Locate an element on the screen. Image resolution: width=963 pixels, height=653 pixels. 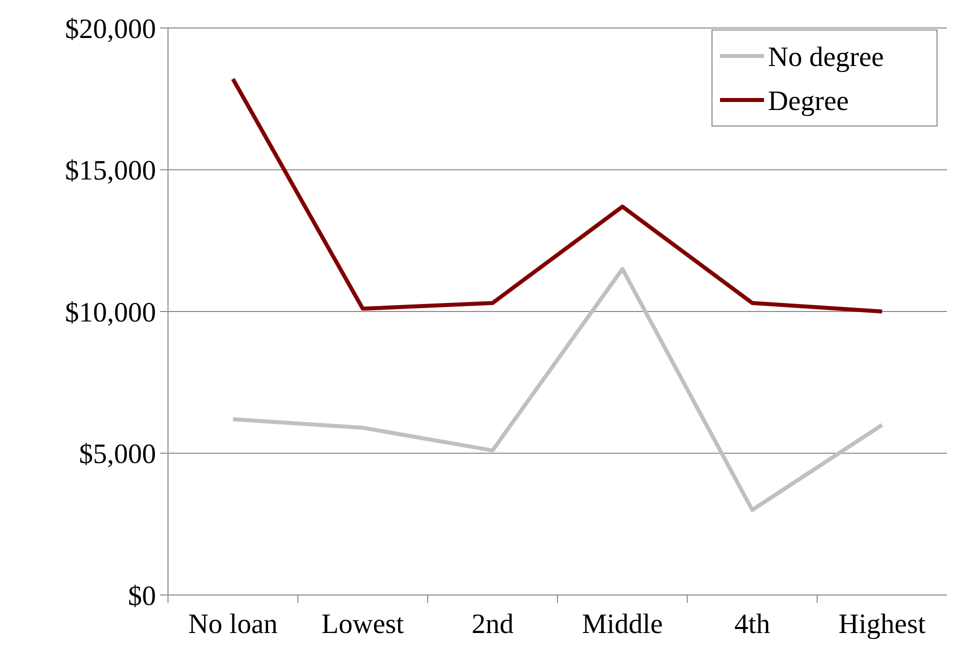
x-tick-label: 4th is located at coordinates (752, 624).